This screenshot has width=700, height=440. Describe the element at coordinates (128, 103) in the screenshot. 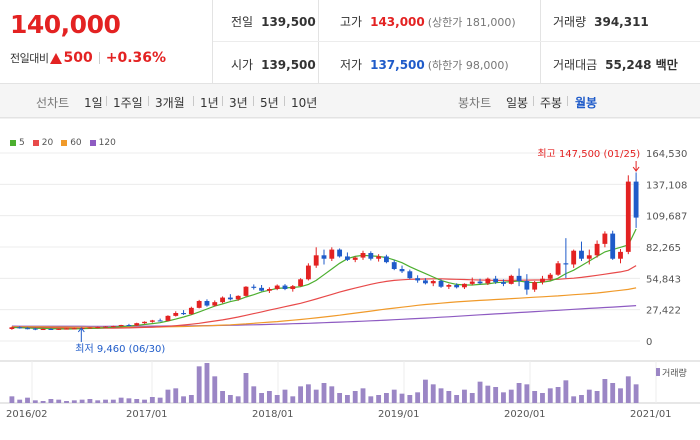

I see `range-1w: 1주일` at that location.